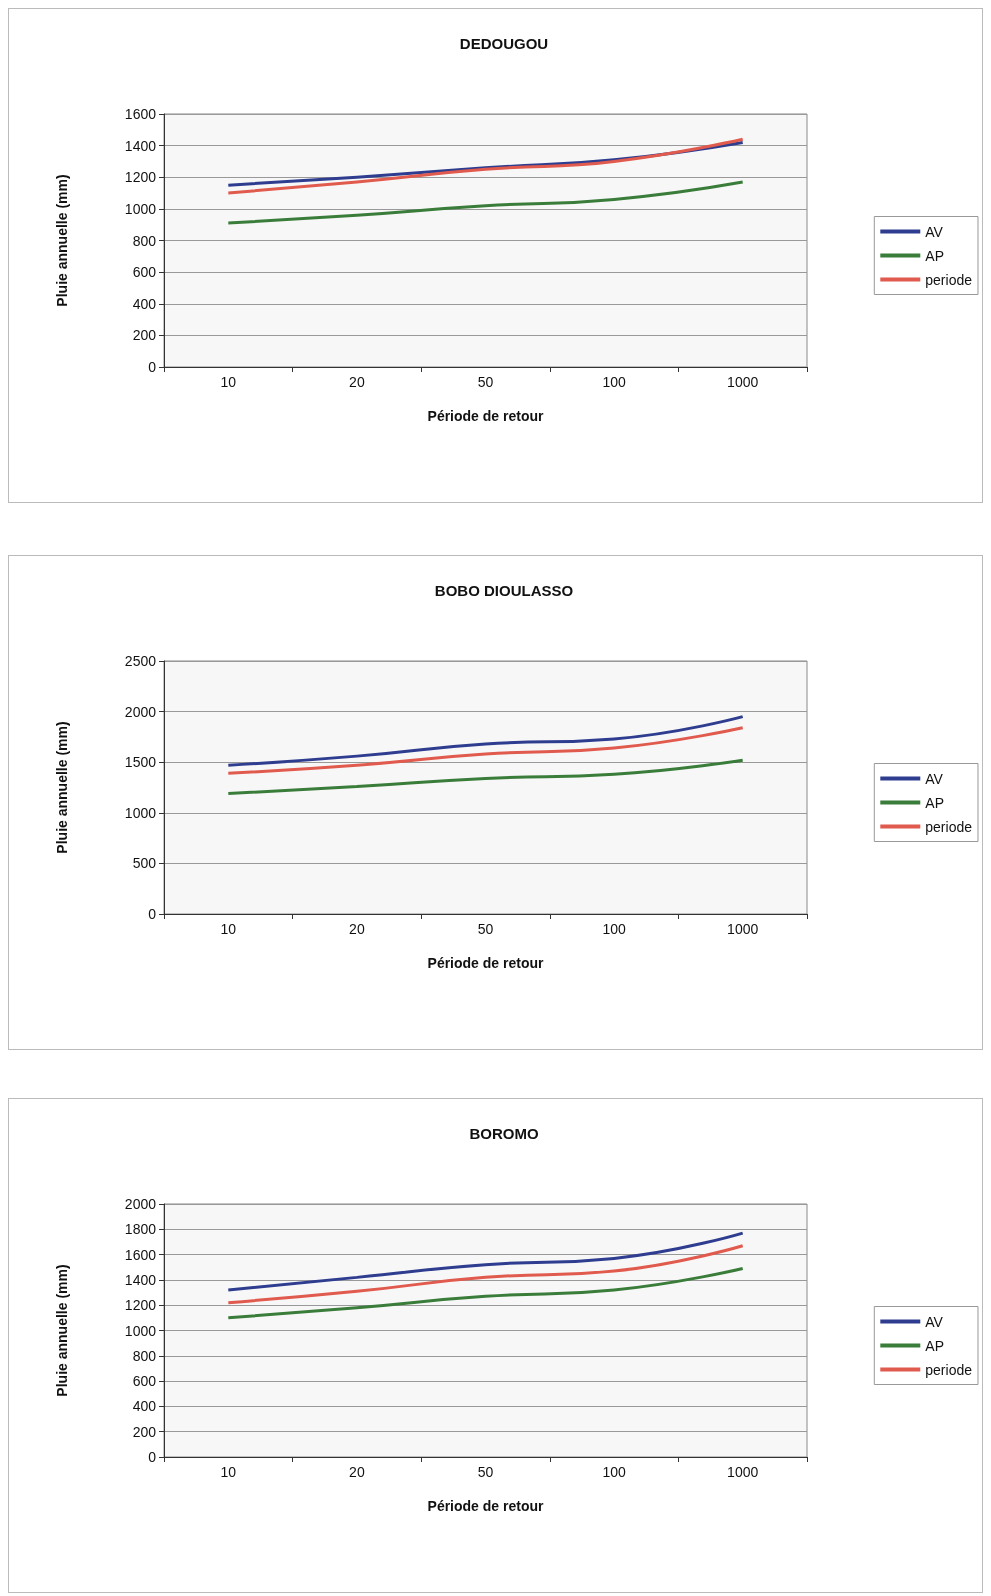 The height and width of the screenshot is (1596, 991). What do you see at coordinates (504, 43) in the screenshot?
I see `chart-title: DEDOUGOU` at bounding box center [504, 43].